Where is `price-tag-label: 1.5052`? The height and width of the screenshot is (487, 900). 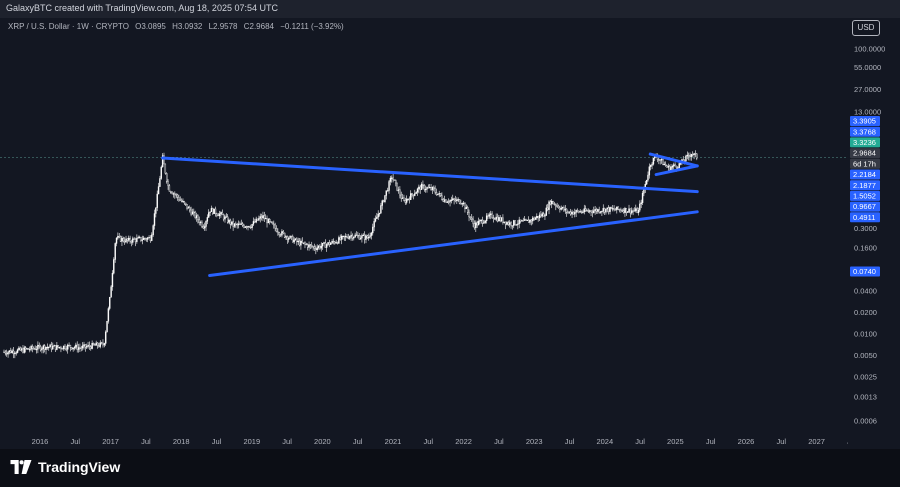 price-tag-label: 1.5052 is located at coordinates (864, 196).